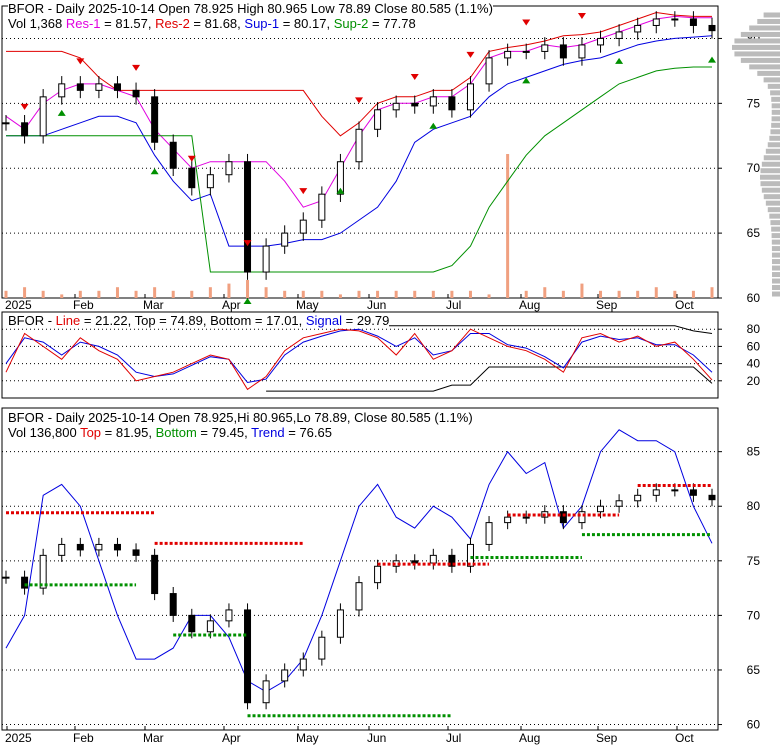 This screenshot has height=745, width=780. I want to click on top-value: = 81.95,, so click(128, 432).